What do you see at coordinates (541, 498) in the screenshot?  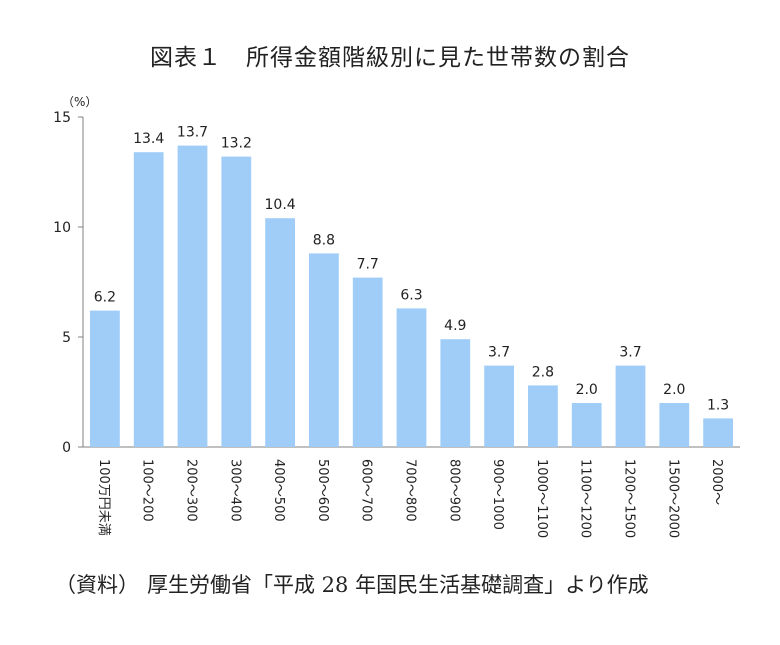 I see `x-tick-label: 1000～1100` at bounding box center [541, 498].